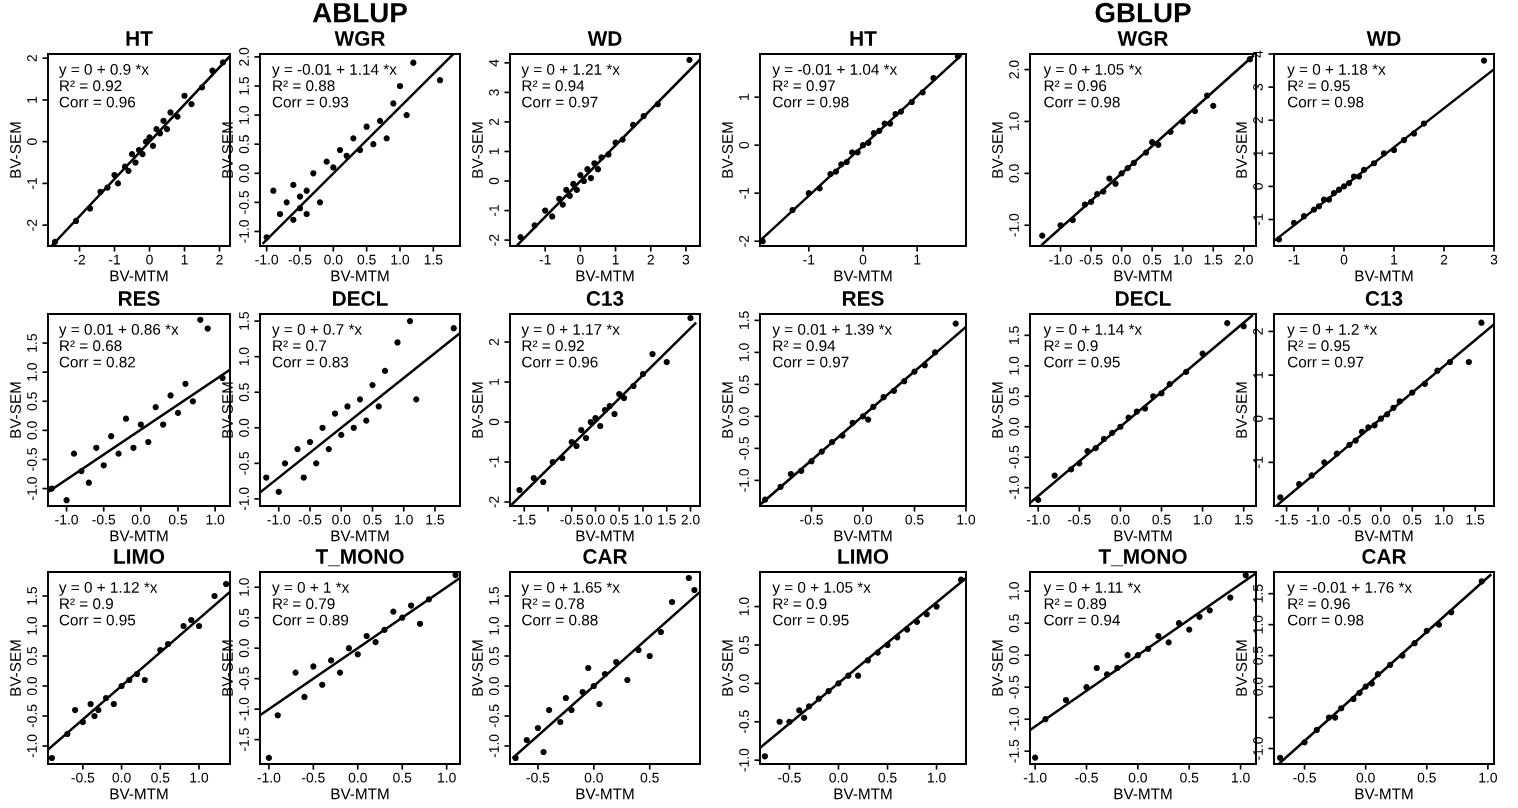 The image size is (1518, 808). I want to click on chart-title: C13, so click(1384, 298).